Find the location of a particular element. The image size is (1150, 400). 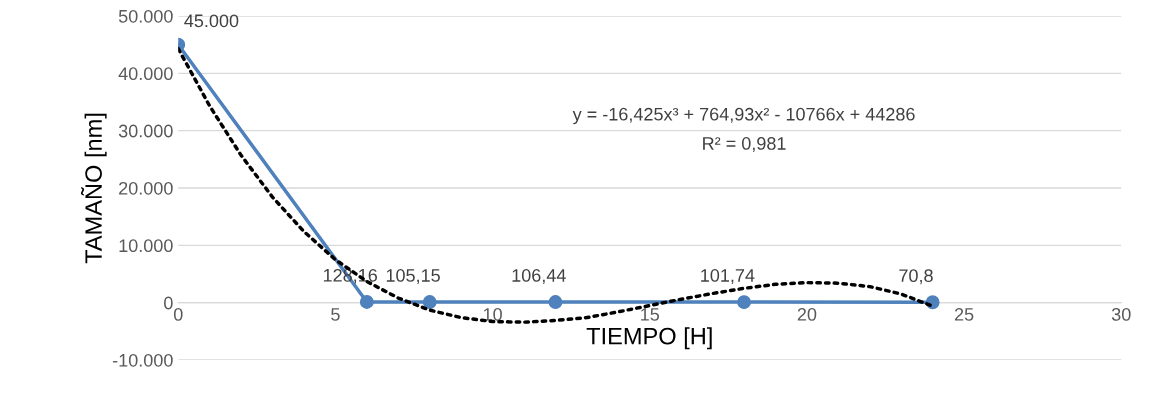

annotation: y = -16,425x³ + 764,93x² - 10766x + 44286 is located at coordinates (743, 116).